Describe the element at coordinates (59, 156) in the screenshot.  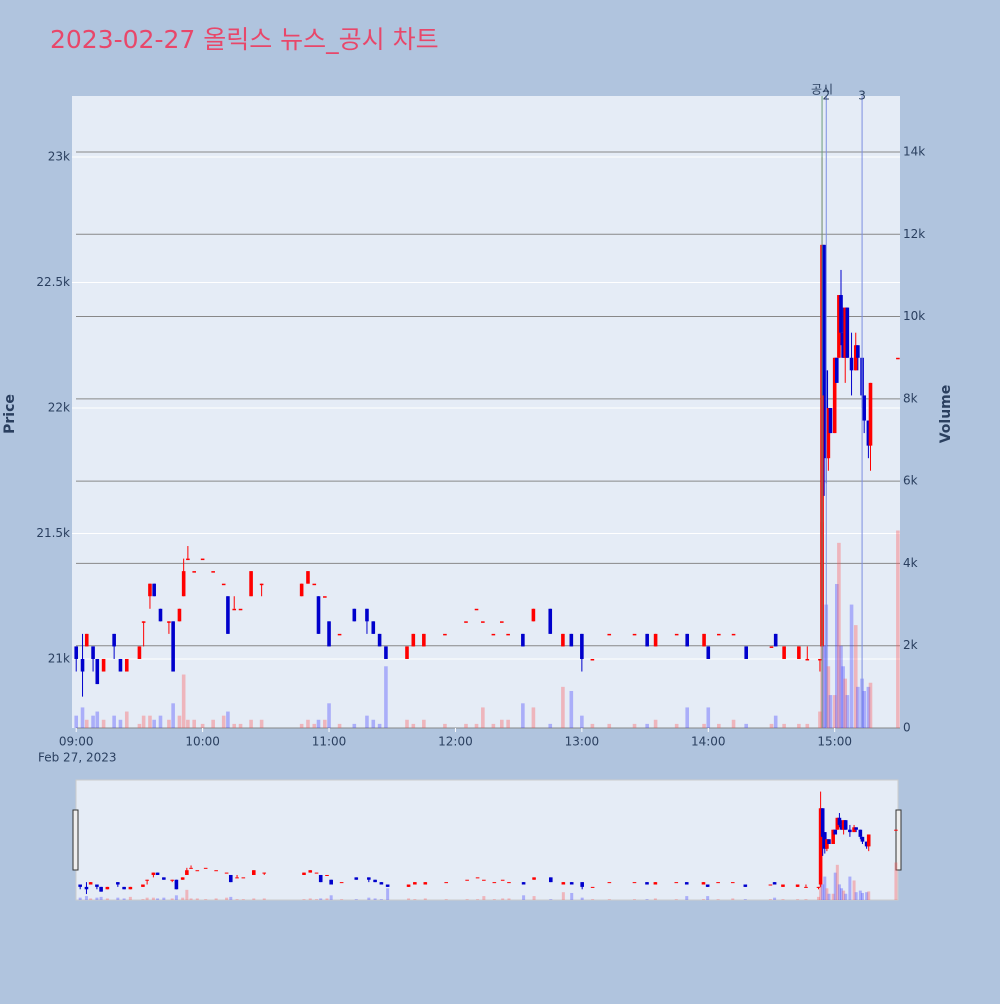
I see `y-tick-label: 23k` at that location.